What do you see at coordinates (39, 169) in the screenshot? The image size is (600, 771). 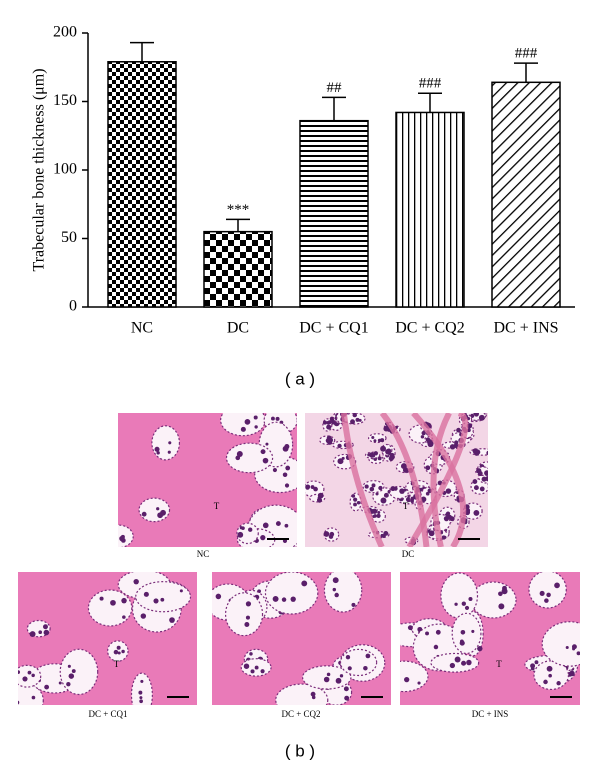 I see `y-axis-label: Trabecular bone thickness (μm)` at bounding box center [39, 169].